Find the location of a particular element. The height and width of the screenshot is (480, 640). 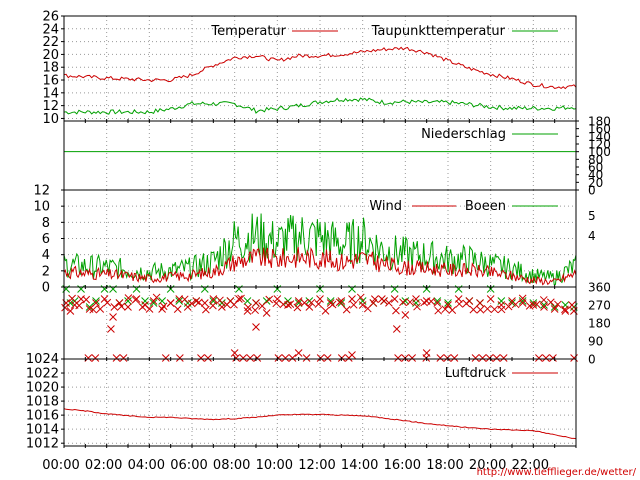

x-tick-label: 20:00 is located at coordinates (487, 465).